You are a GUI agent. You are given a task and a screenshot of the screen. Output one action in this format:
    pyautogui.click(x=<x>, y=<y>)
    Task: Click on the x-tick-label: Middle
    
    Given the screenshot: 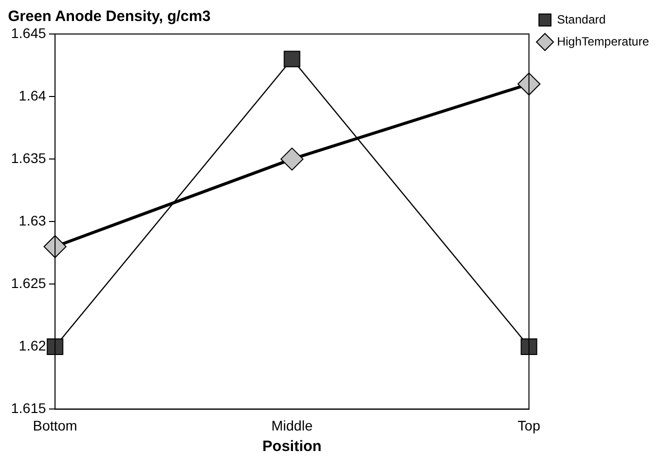 What is the action you would take?
    pyautogui.click(x=292, y=425)
    